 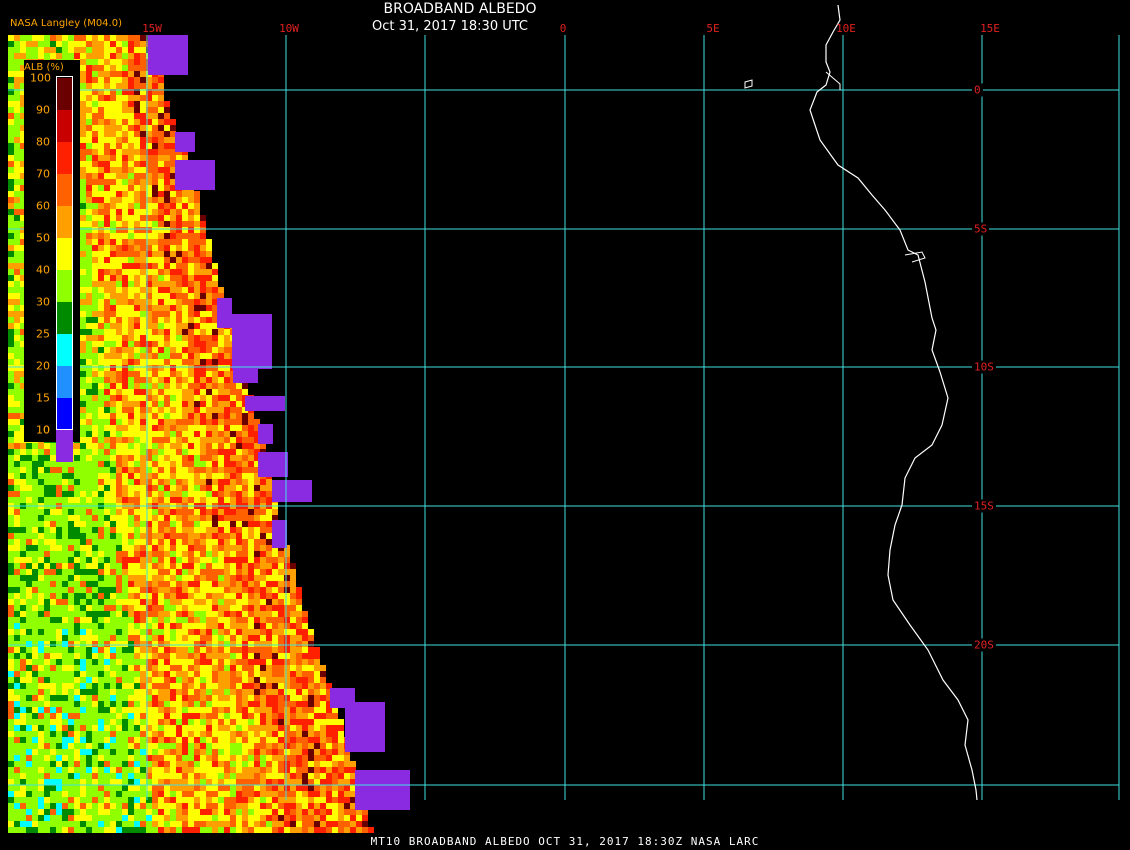 What do you see at coordinates (984, 645) in the screenshot?
I see `lat-label-20s: 20S` at bounding box center [984, 645].